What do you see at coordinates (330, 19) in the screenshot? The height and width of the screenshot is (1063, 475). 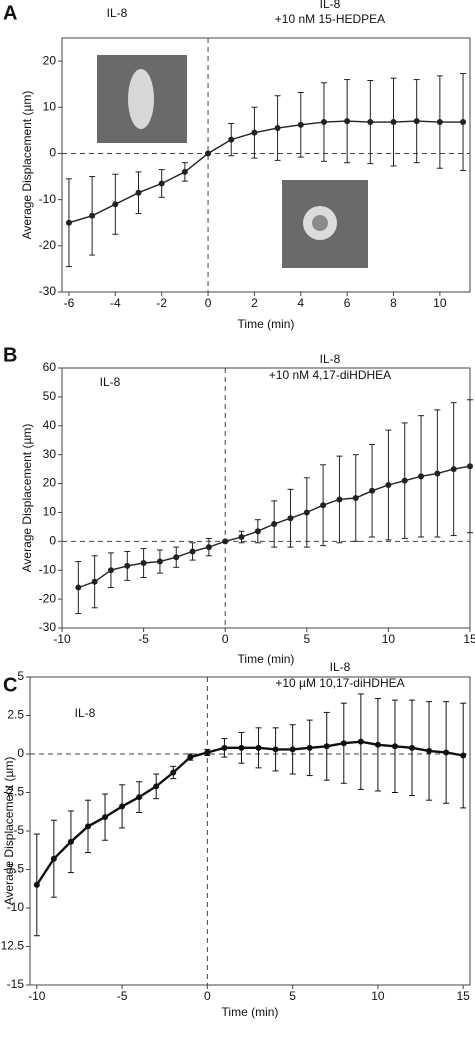 I see `annotation: +10 nM 15-HEDPEA` at bounding box center [330, 19].